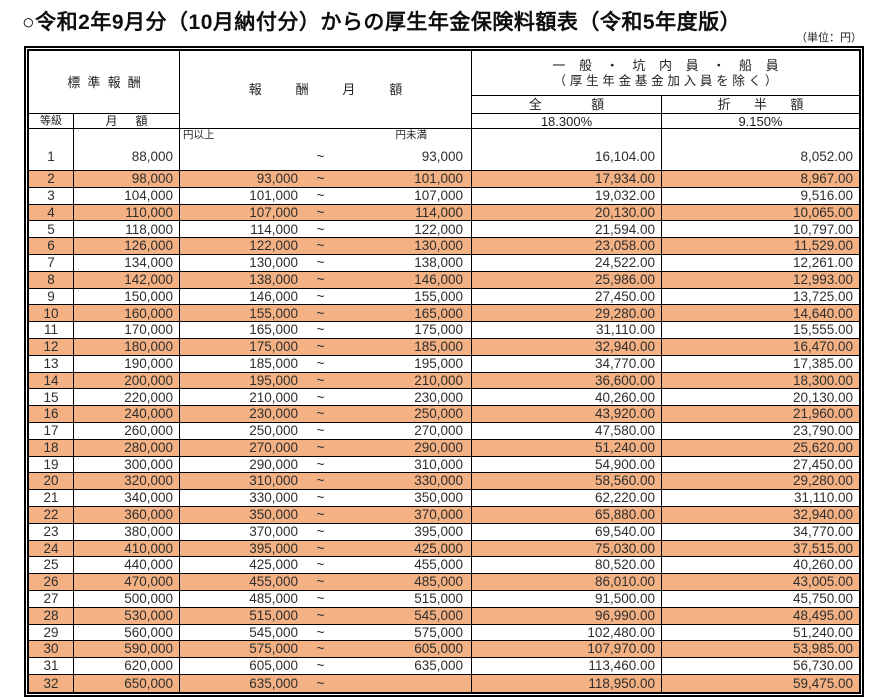 The height and width of the screenshot is (697, 870). What do you see at coordinates (567, 532) in the screenshot?
I see `full-amount-cell: 69,540.00` at bounding box center [567, 532].